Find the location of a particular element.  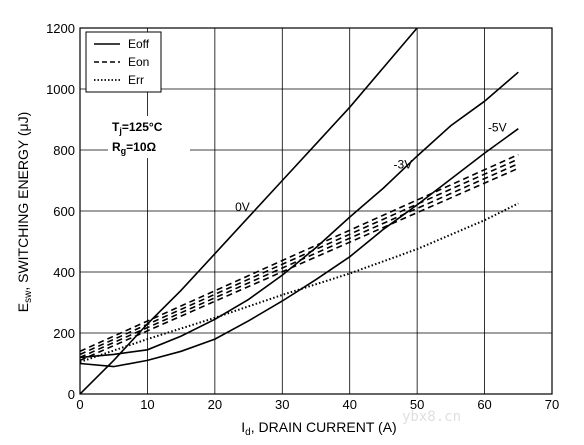

x-tick-label: 0 is located at coordinates (79, 404).